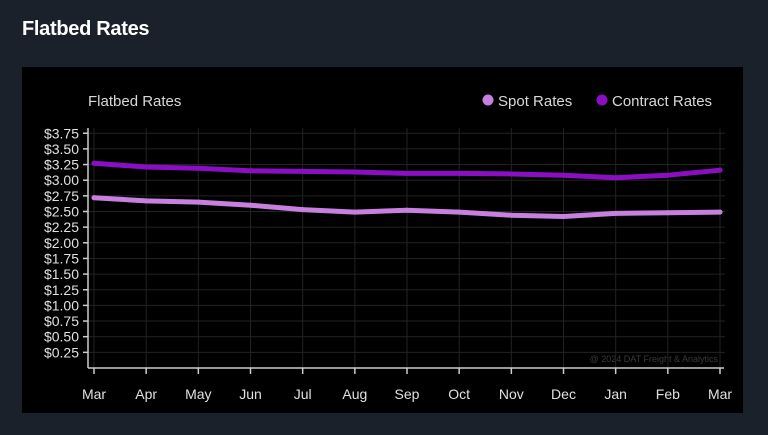  I want to click on x-tick-label: May, so click(198, 394).